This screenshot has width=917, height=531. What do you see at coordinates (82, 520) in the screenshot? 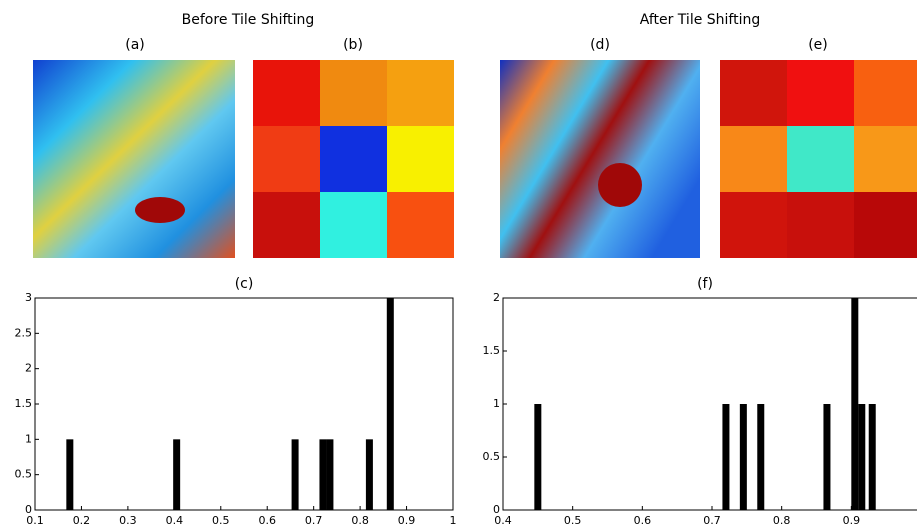
I see `x-tick-label: 0.2` at bounding box center [82, 520].